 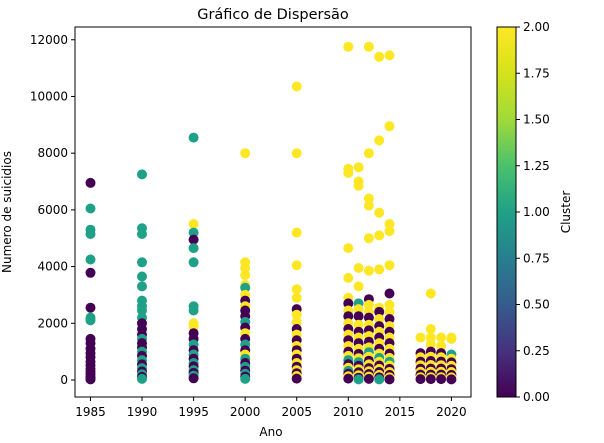 I want to click on y-tick-label: 2000, so click(x=52, y=323).